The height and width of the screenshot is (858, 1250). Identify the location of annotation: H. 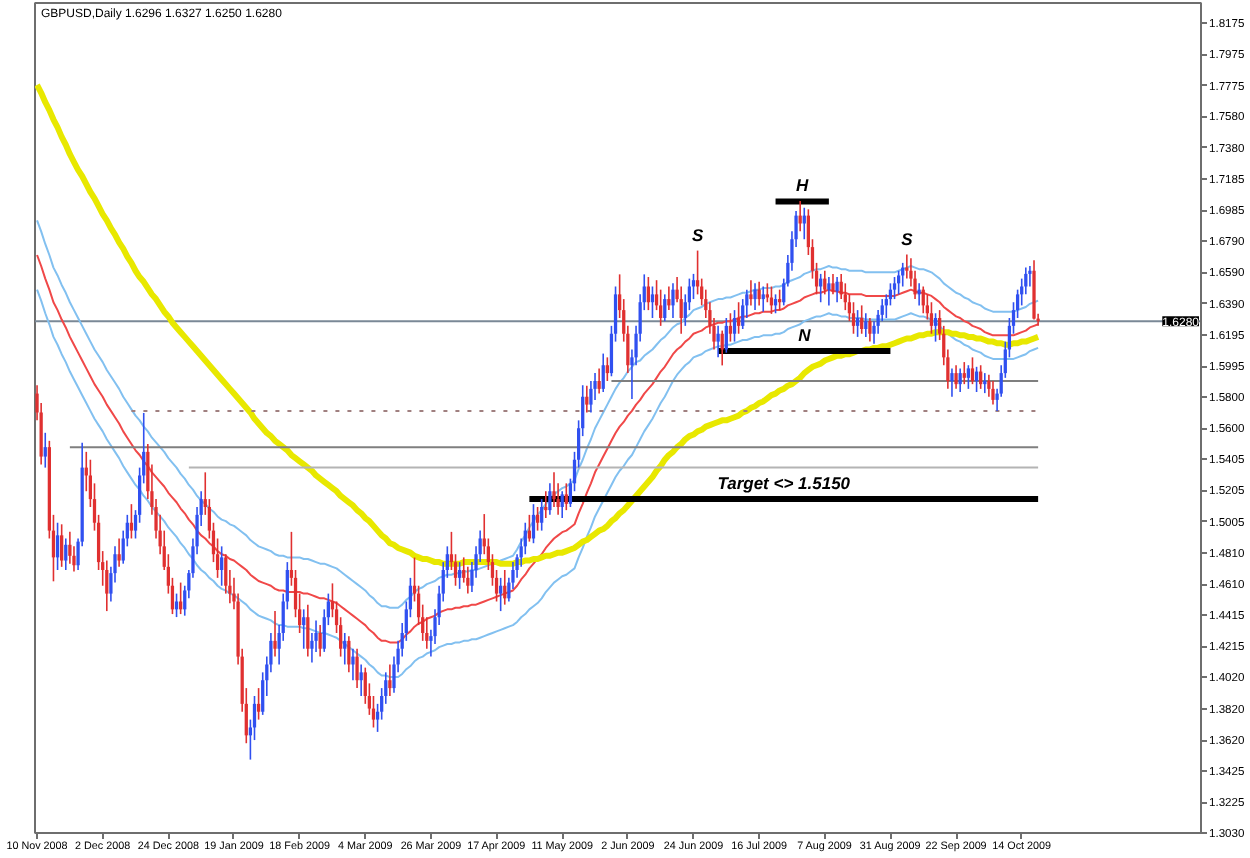
(803, 185).